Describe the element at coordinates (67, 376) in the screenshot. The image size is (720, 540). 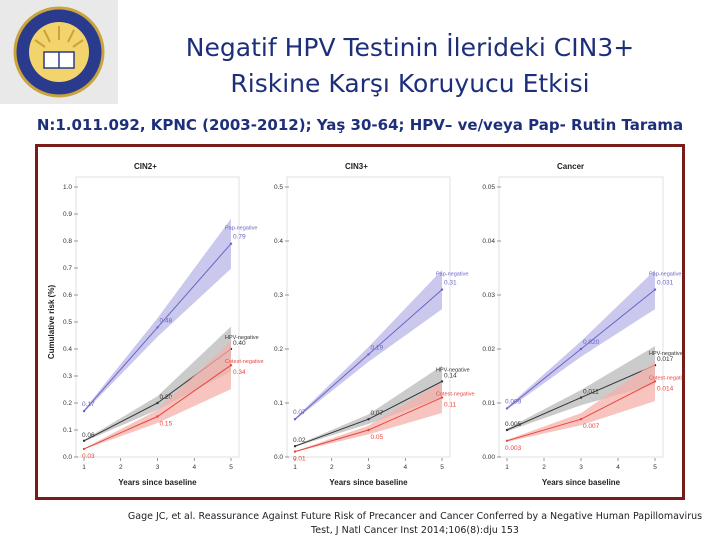
I see `y-tick-label-0-3: 0.3` at that location.